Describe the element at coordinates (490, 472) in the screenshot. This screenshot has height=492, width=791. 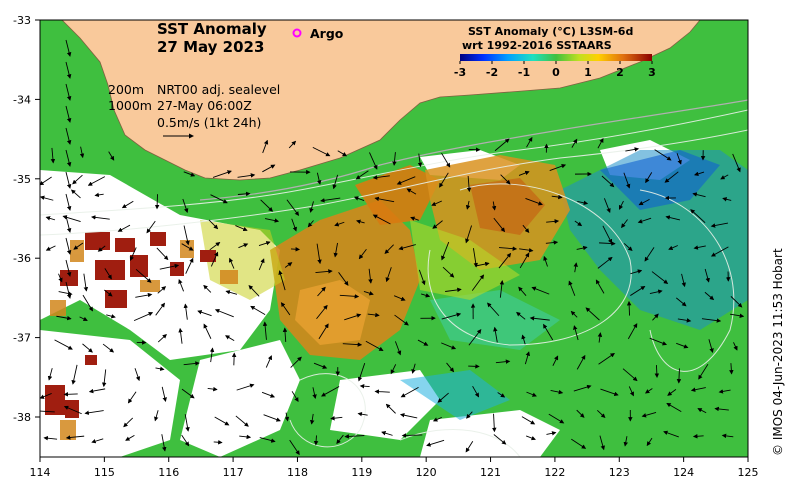
I see `lon-tick-label: 121` at that location.